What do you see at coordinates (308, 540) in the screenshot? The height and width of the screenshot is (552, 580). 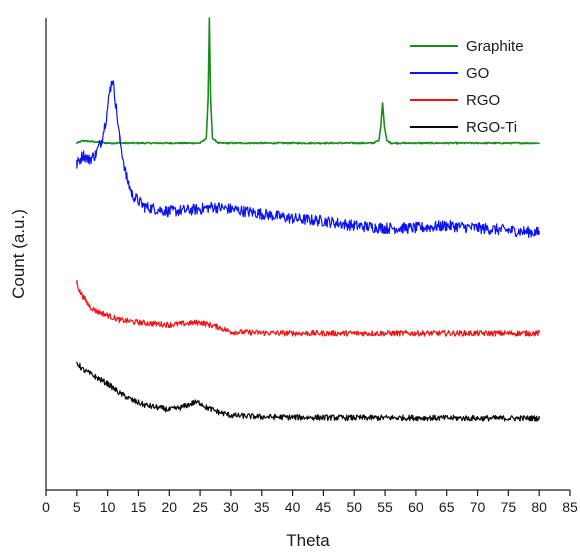 I see `x-axis-title: Theta` at bounding box center [308, 540].